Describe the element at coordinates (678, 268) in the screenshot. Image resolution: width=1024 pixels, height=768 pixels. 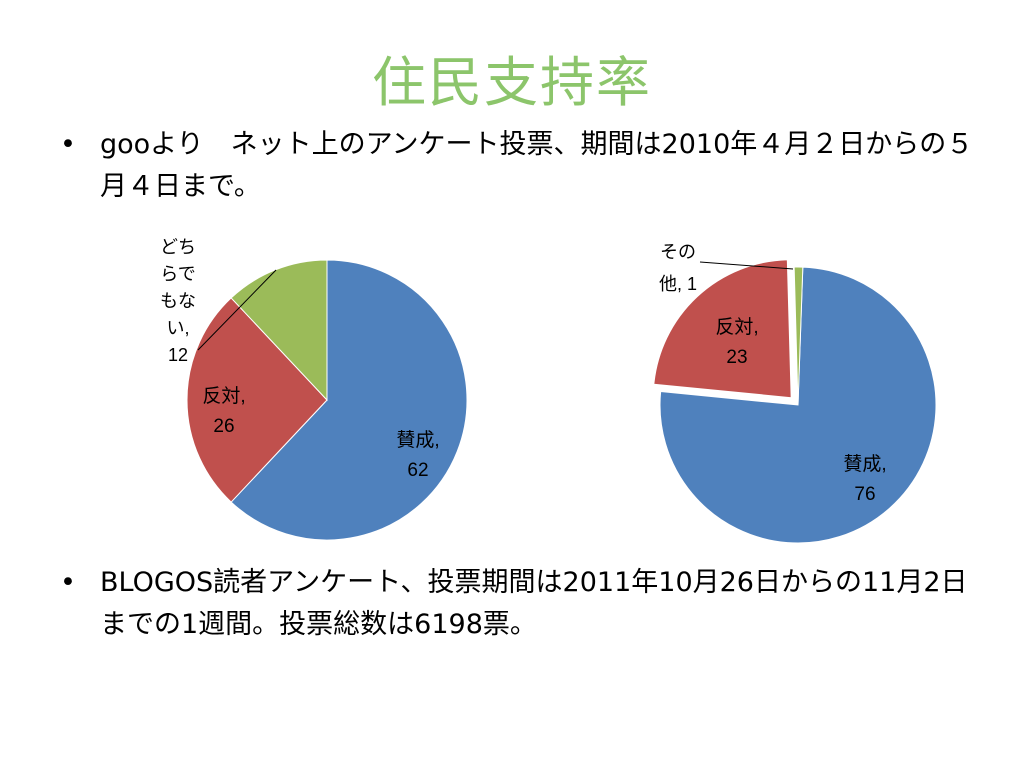
I see `data-label-その他: その他, 1` at that location.